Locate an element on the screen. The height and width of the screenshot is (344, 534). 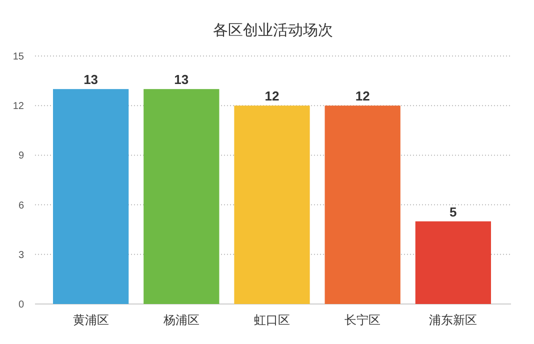
y-tick-label: 0 is located at coordinates (21, 305).